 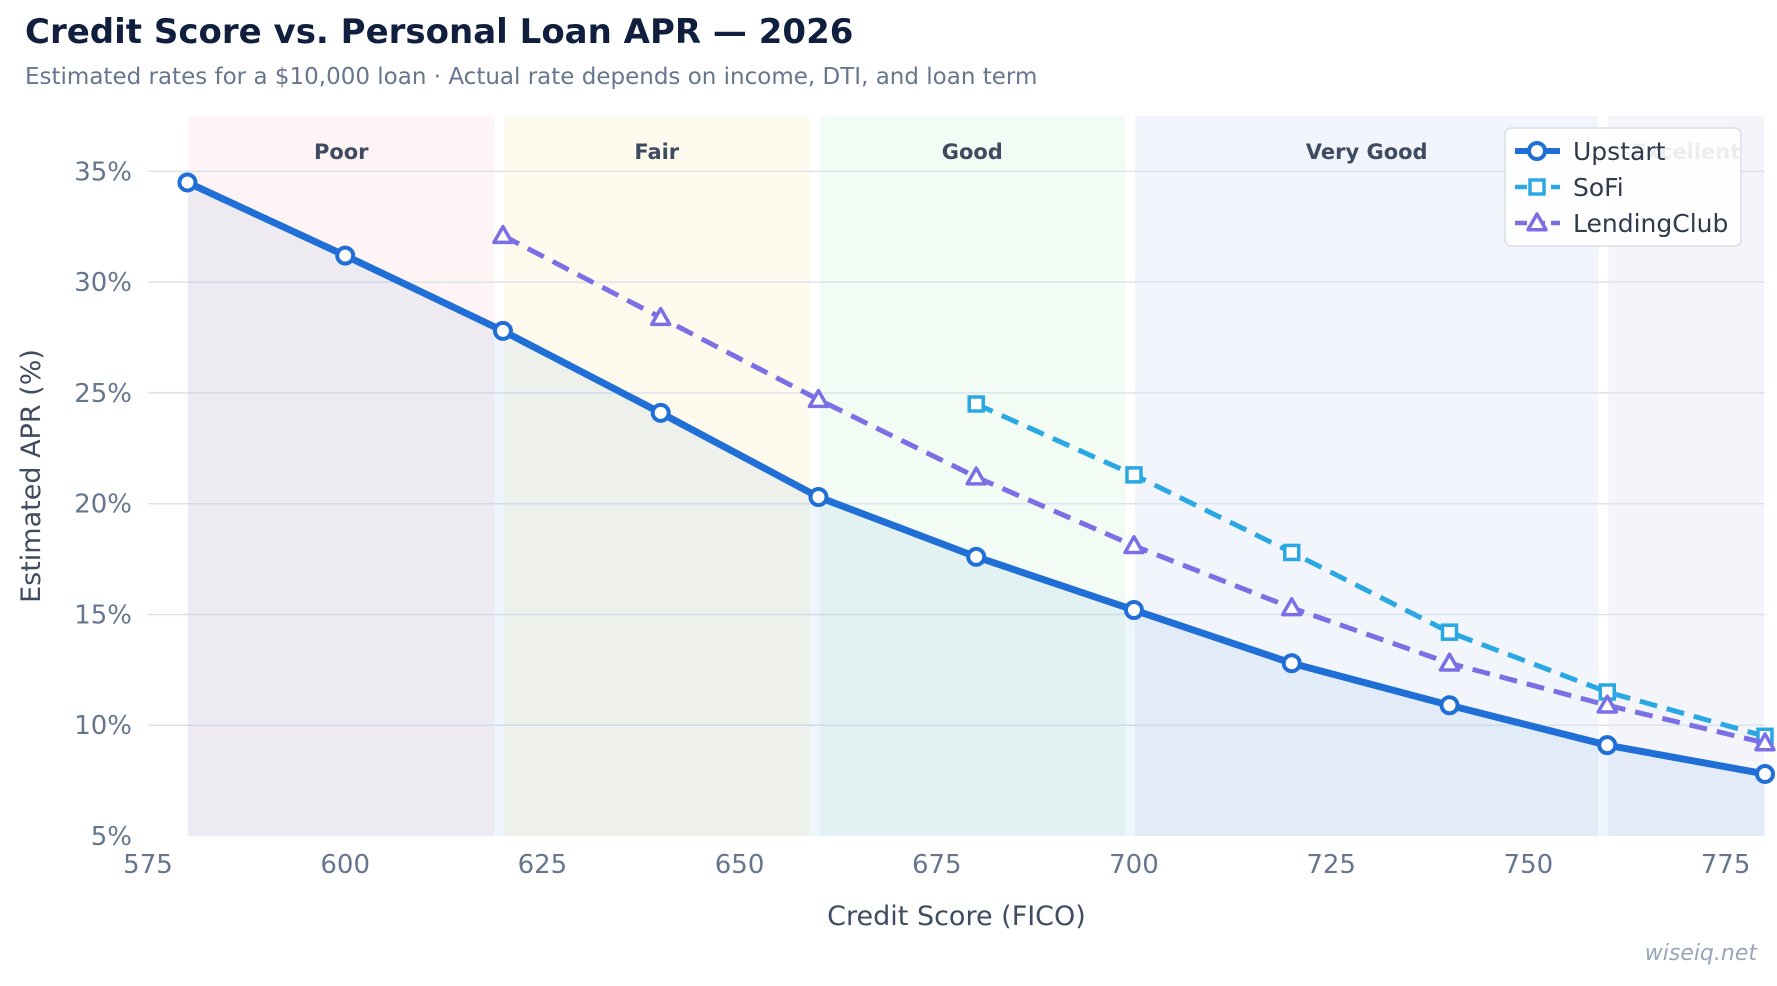 I want to click on legend-label-lendingclub: LendingClub, so click(x=1650, y=223).